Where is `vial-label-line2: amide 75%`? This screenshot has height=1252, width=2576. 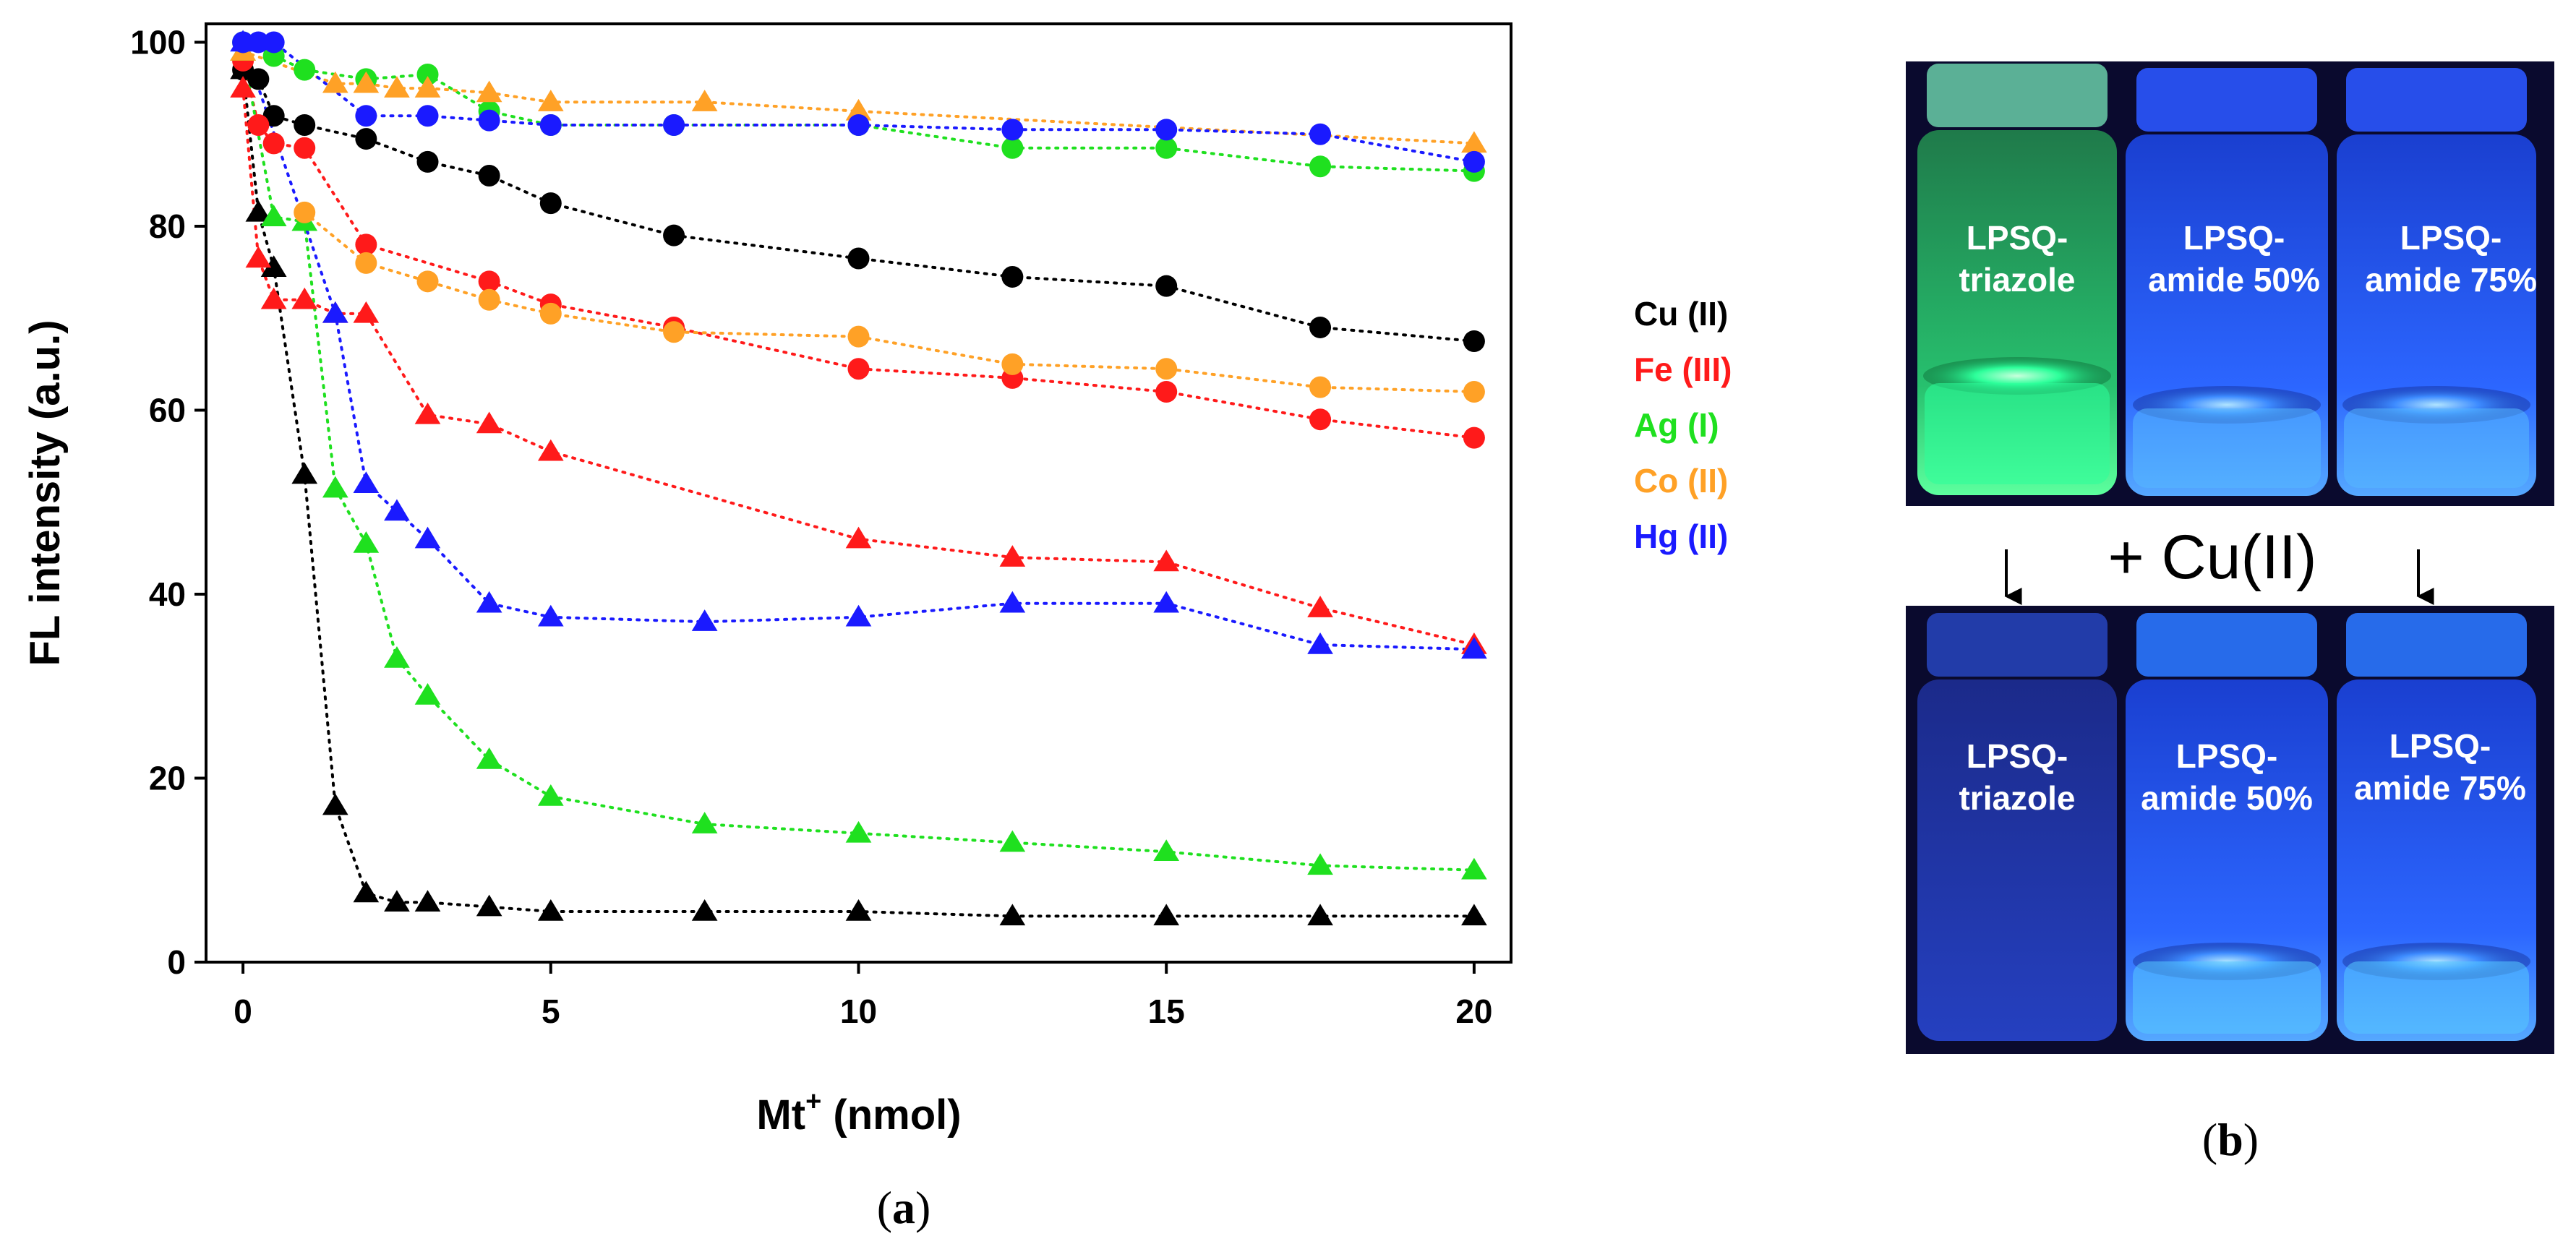 vial-label-line2: amide 75% is located at coordinates (2451, 280).